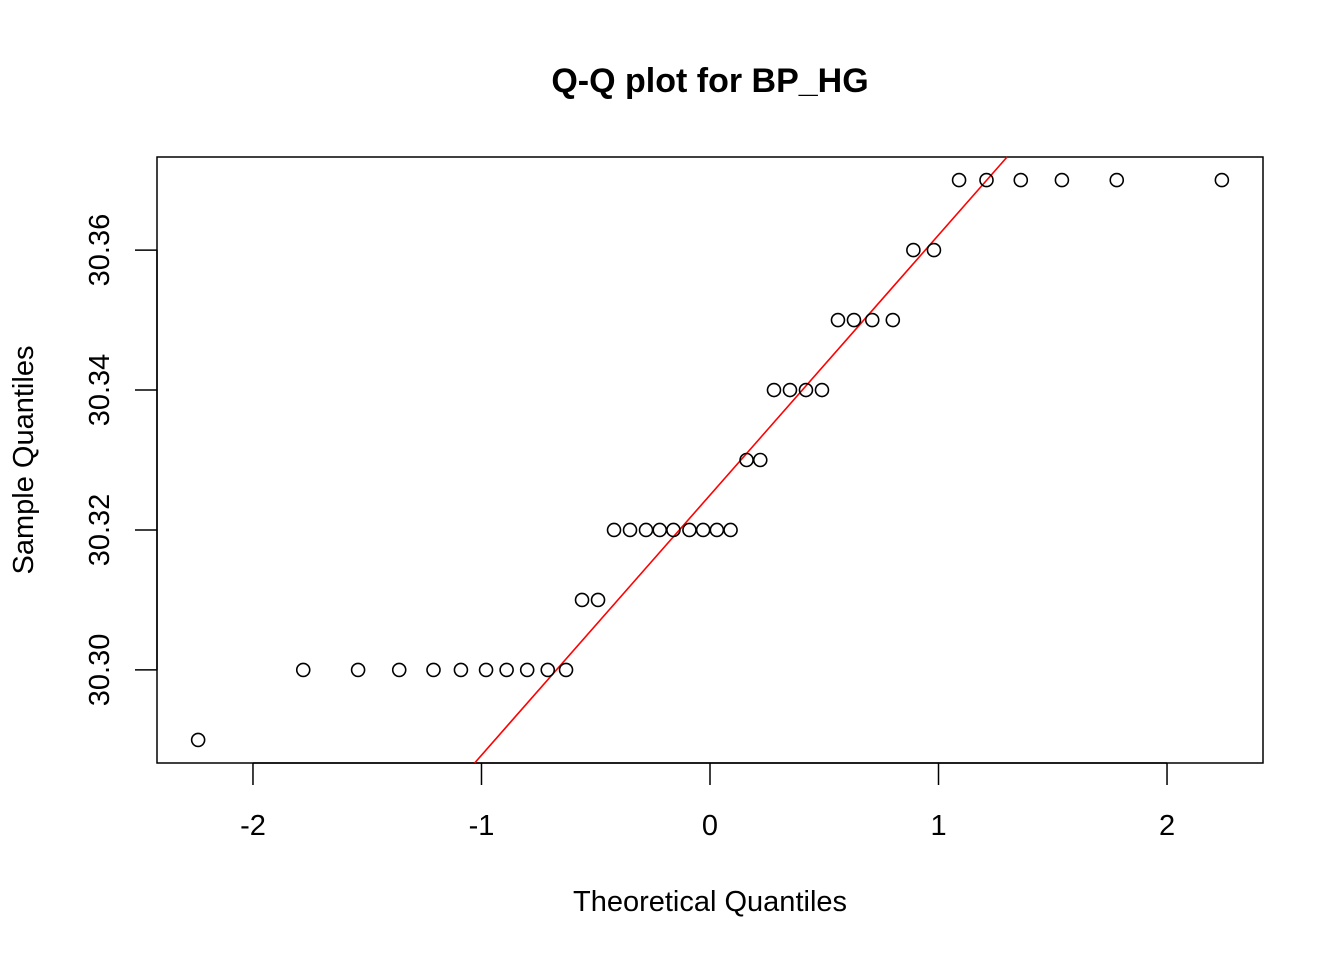 This screenshot has height=960, width=1344. I want to click on x-tick-label: 0, so click(710, 826).